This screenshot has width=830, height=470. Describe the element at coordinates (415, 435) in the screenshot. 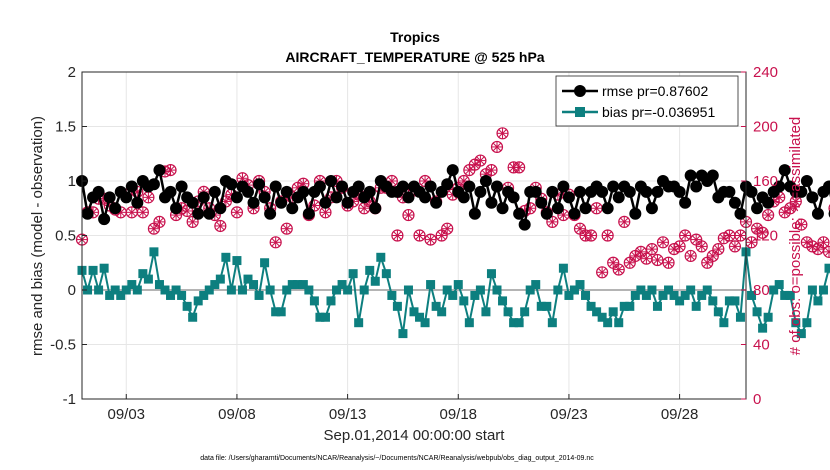

I see `x-axis-label: Sep.01,2014 00:00:00 start` at that location.